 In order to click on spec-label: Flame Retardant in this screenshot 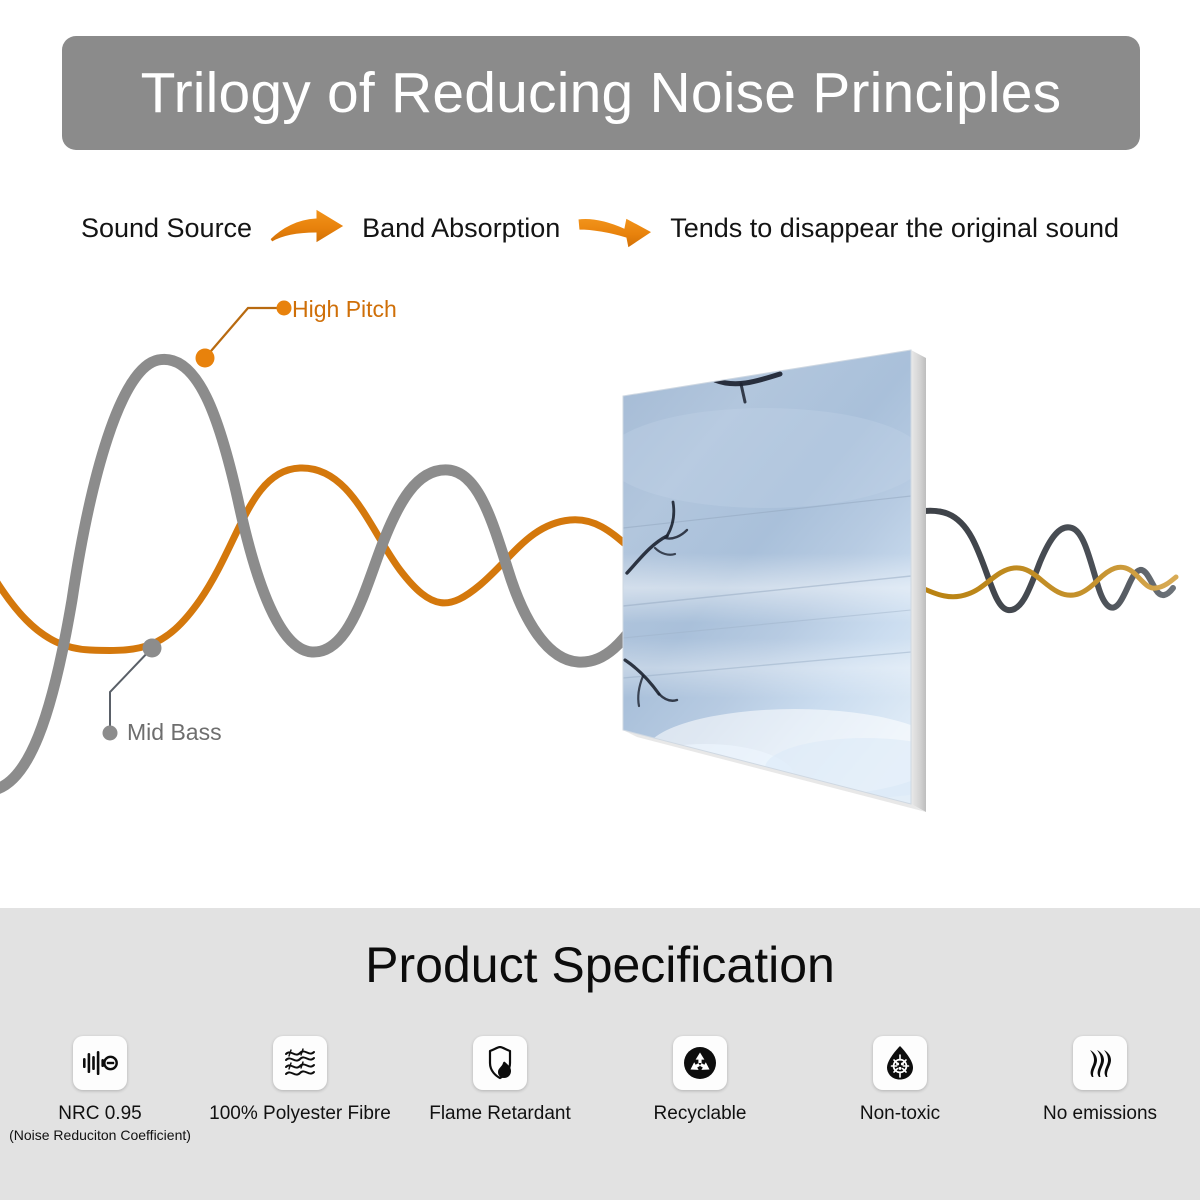, I will do `click(500, 1113)`.